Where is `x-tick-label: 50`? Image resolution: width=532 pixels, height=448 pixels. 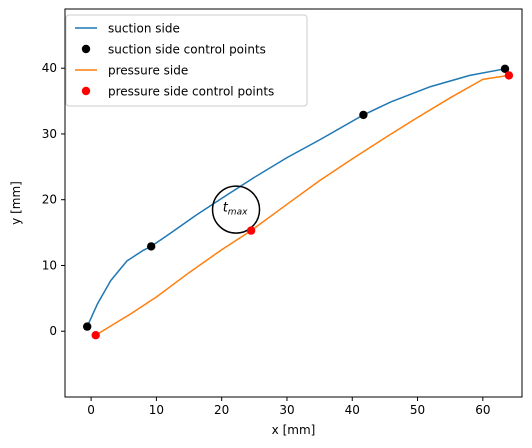 x-tick-label: 50 is located at coordinates (417, 410).